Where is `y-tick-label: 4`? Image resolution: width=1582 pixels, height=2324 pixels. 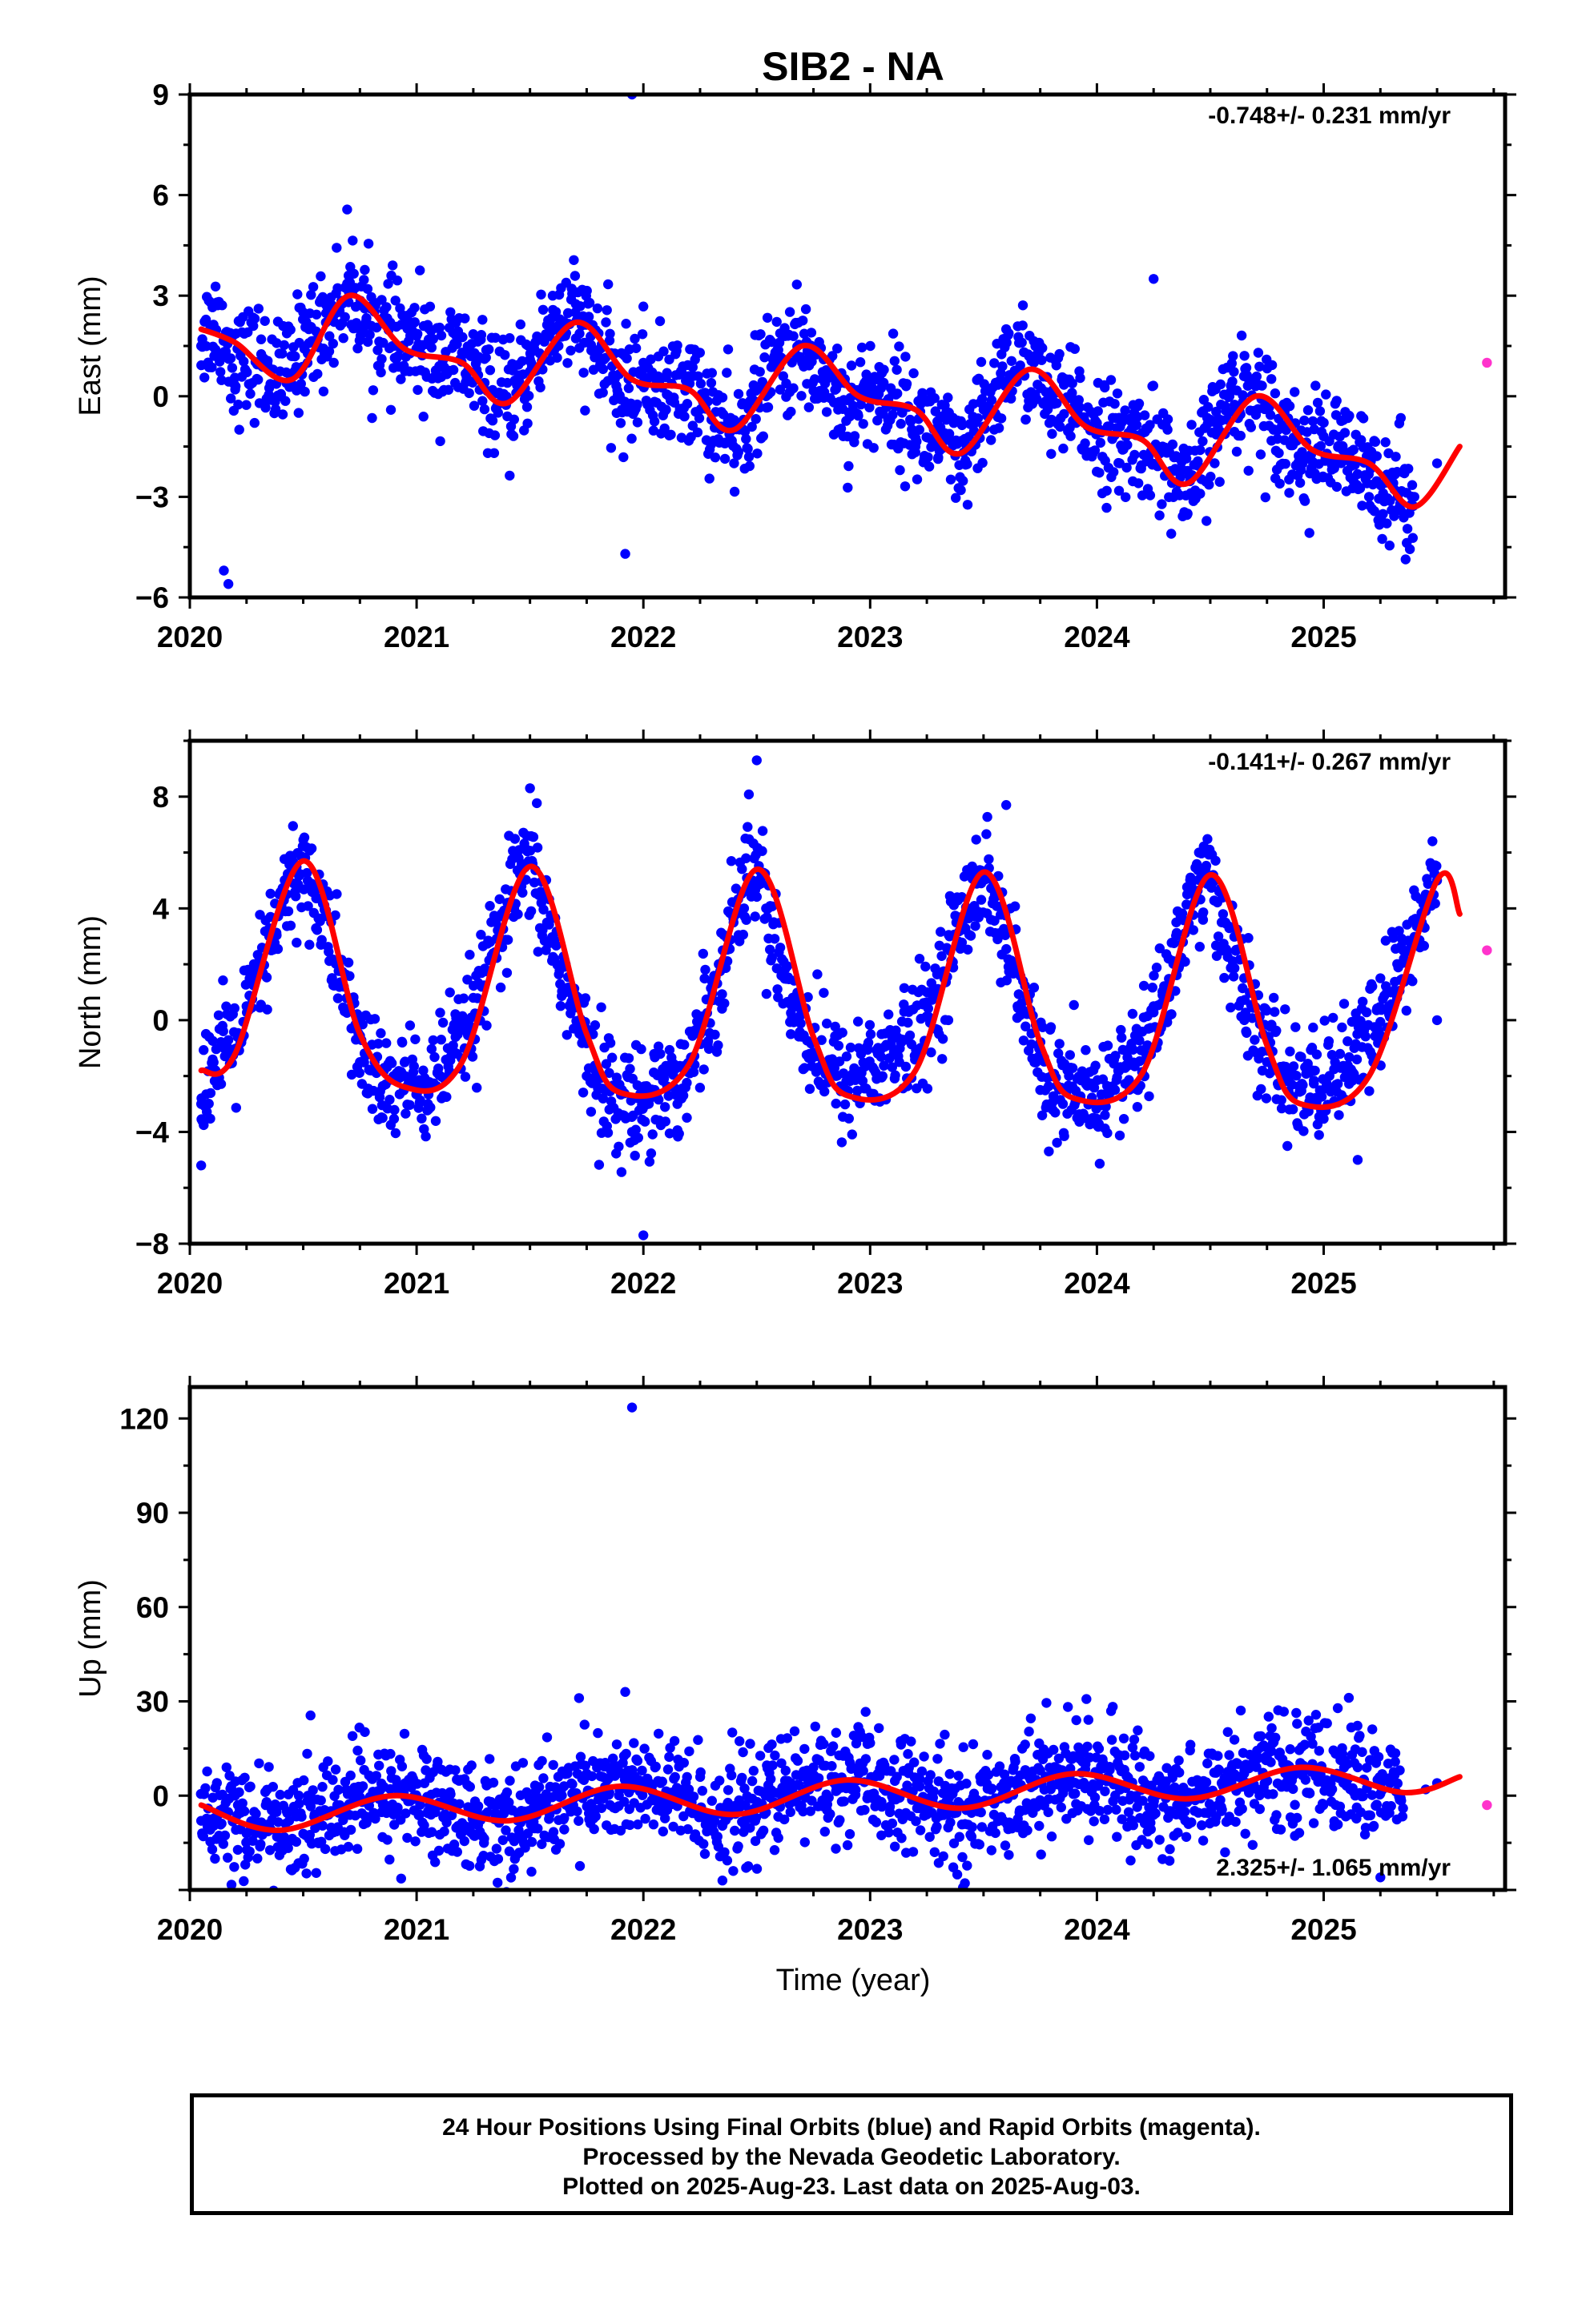 y-tick-label: 4 is located at coordinates (160, 908).